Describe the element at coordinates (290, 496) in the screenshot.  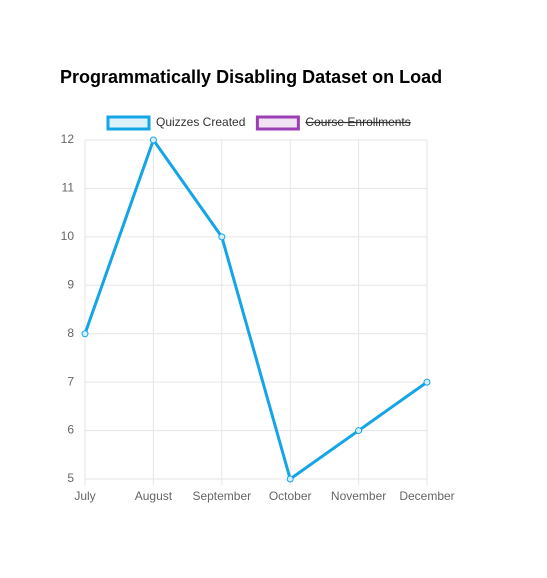
I see `x-tick-label: October` at that location.